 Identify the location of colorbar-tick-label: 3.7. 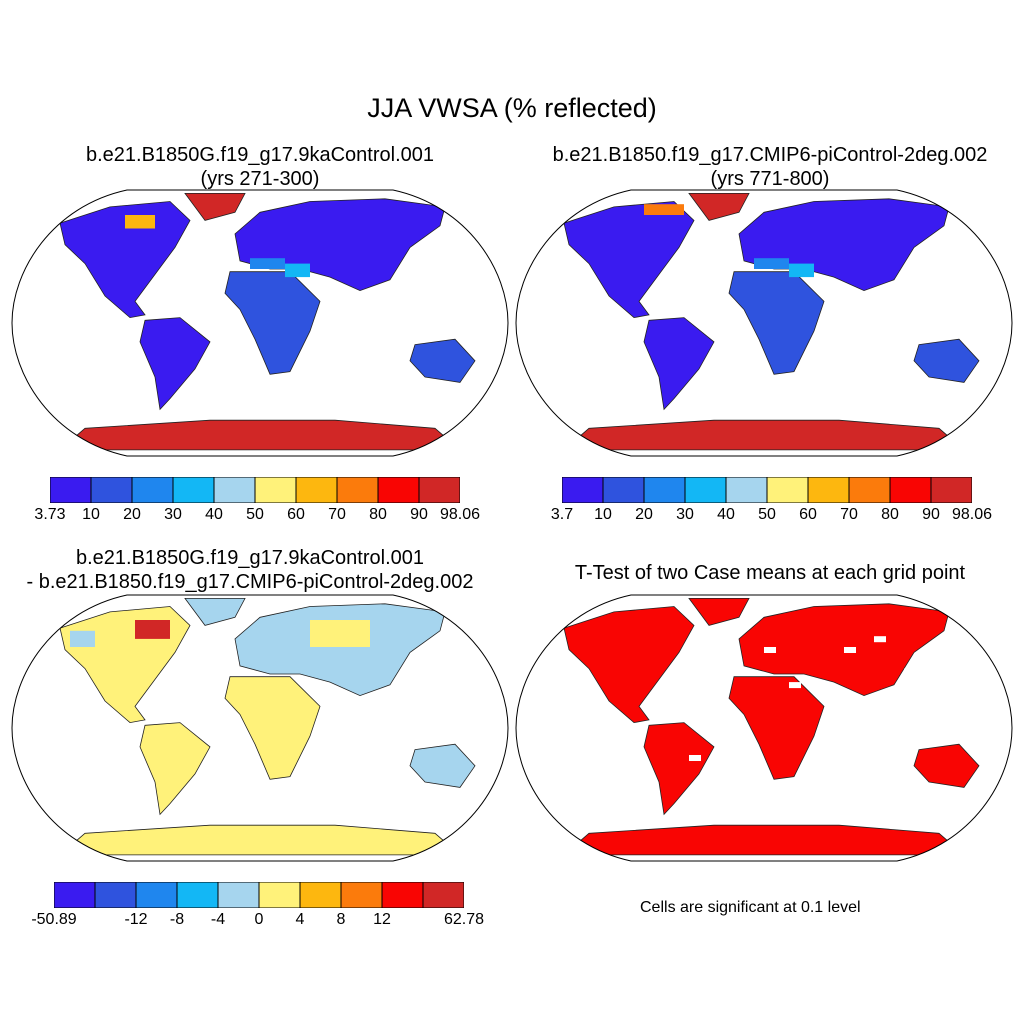
(562, 514).